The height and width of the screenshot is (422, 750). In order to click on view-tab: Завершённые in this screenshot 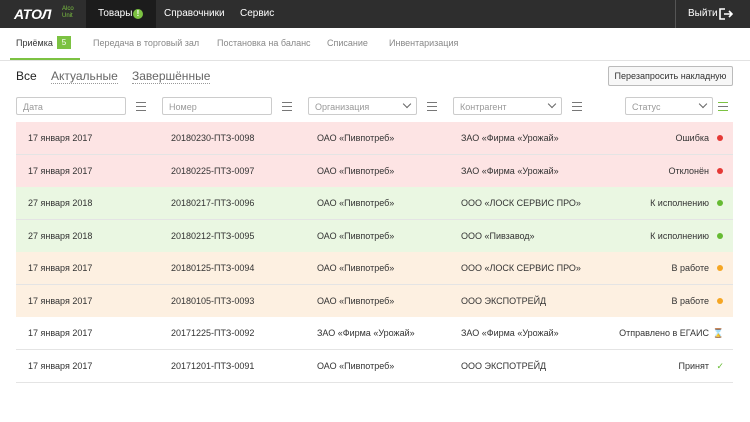, I will do `click(171, 76)`.